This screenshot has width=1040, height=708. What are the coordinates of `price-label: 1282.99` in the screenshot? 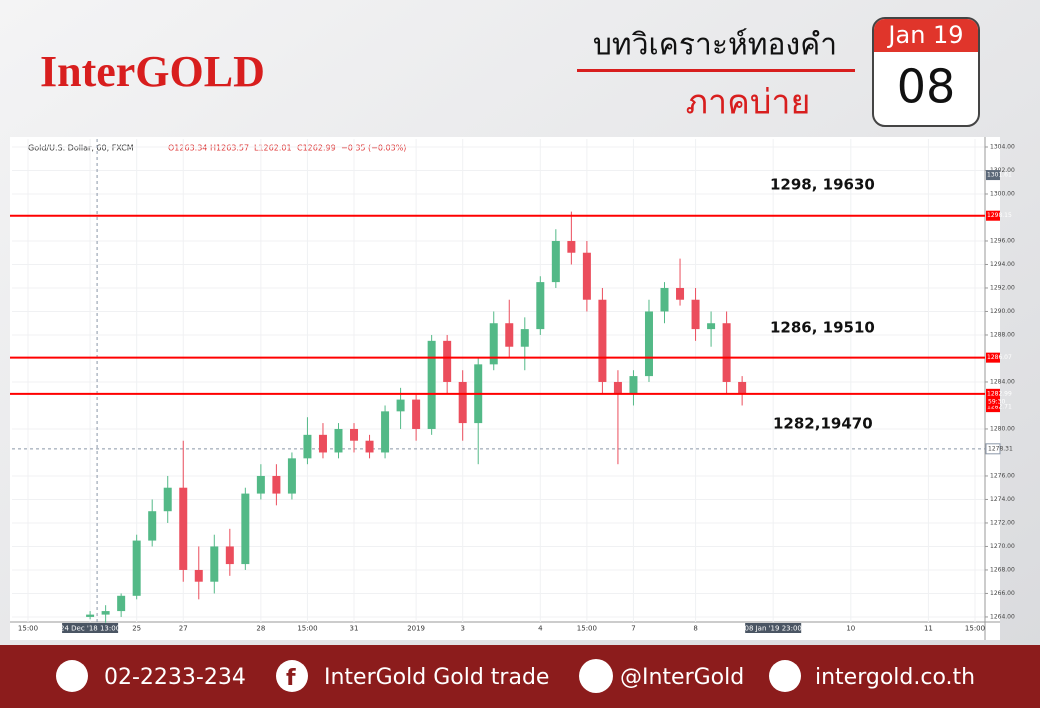 It's located at (999, 393).